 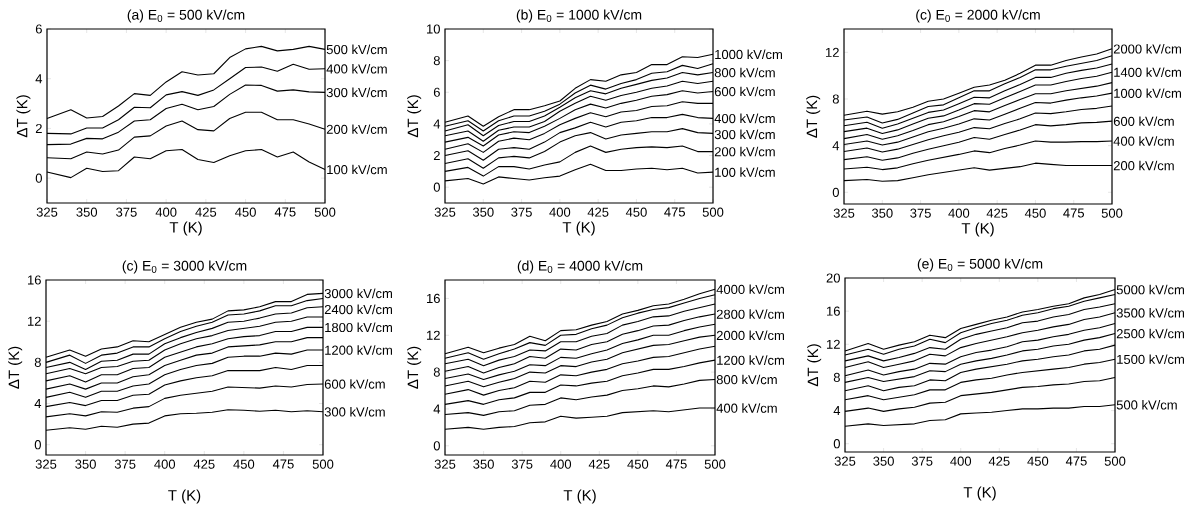 What do you see at coordinates (978, 16) in the screenshot?
I see `chart-title: (c) E$_{0}$ = 2000 kV/cm` at bounding box center [978, 16].